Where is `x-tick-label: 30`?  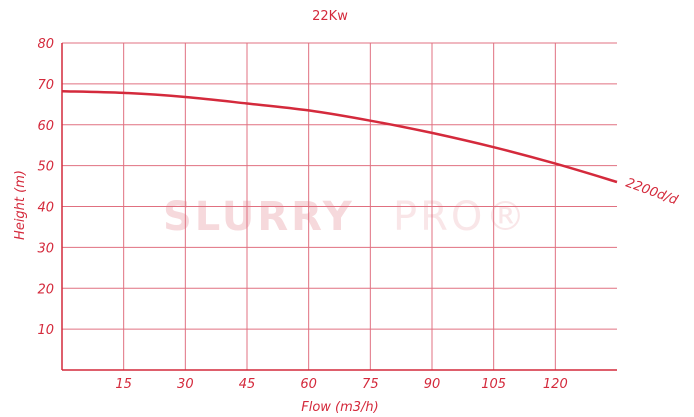
x-tick-label: 30 is located at coordinates (185, 384).